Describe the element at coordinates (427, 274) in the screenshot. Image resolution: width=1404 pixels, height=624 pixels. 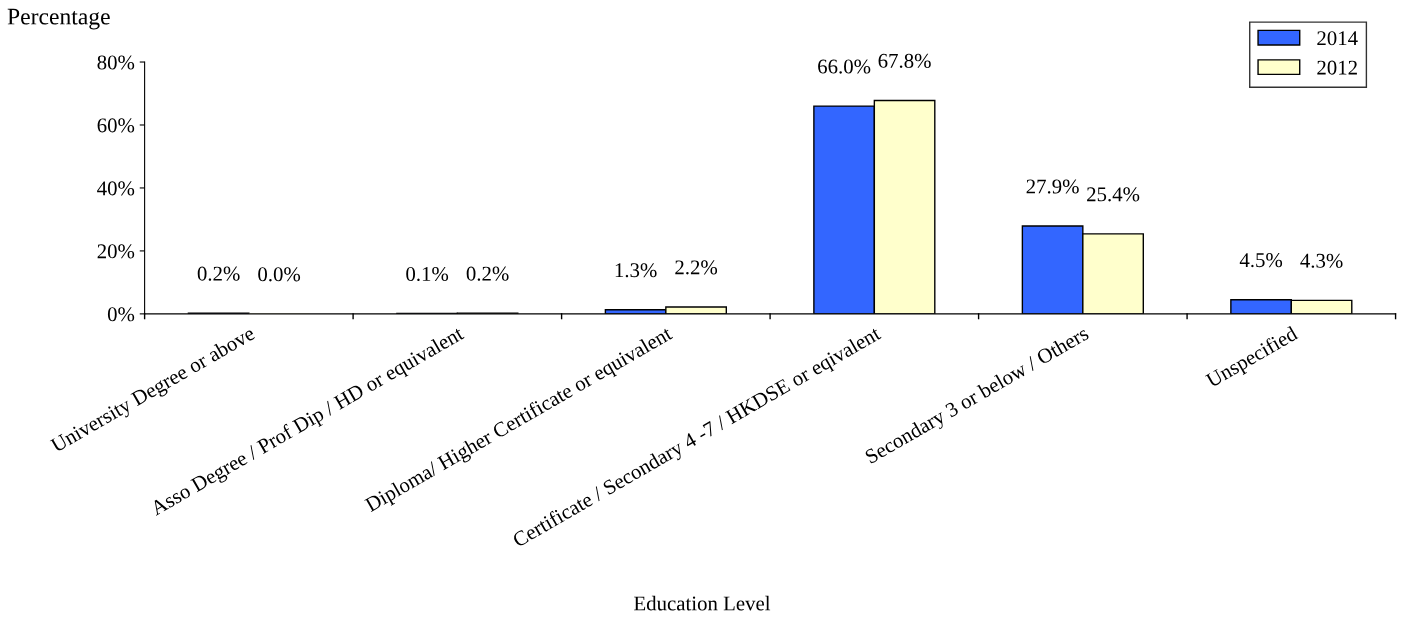
I see `data-label: 0.1%` at that location.